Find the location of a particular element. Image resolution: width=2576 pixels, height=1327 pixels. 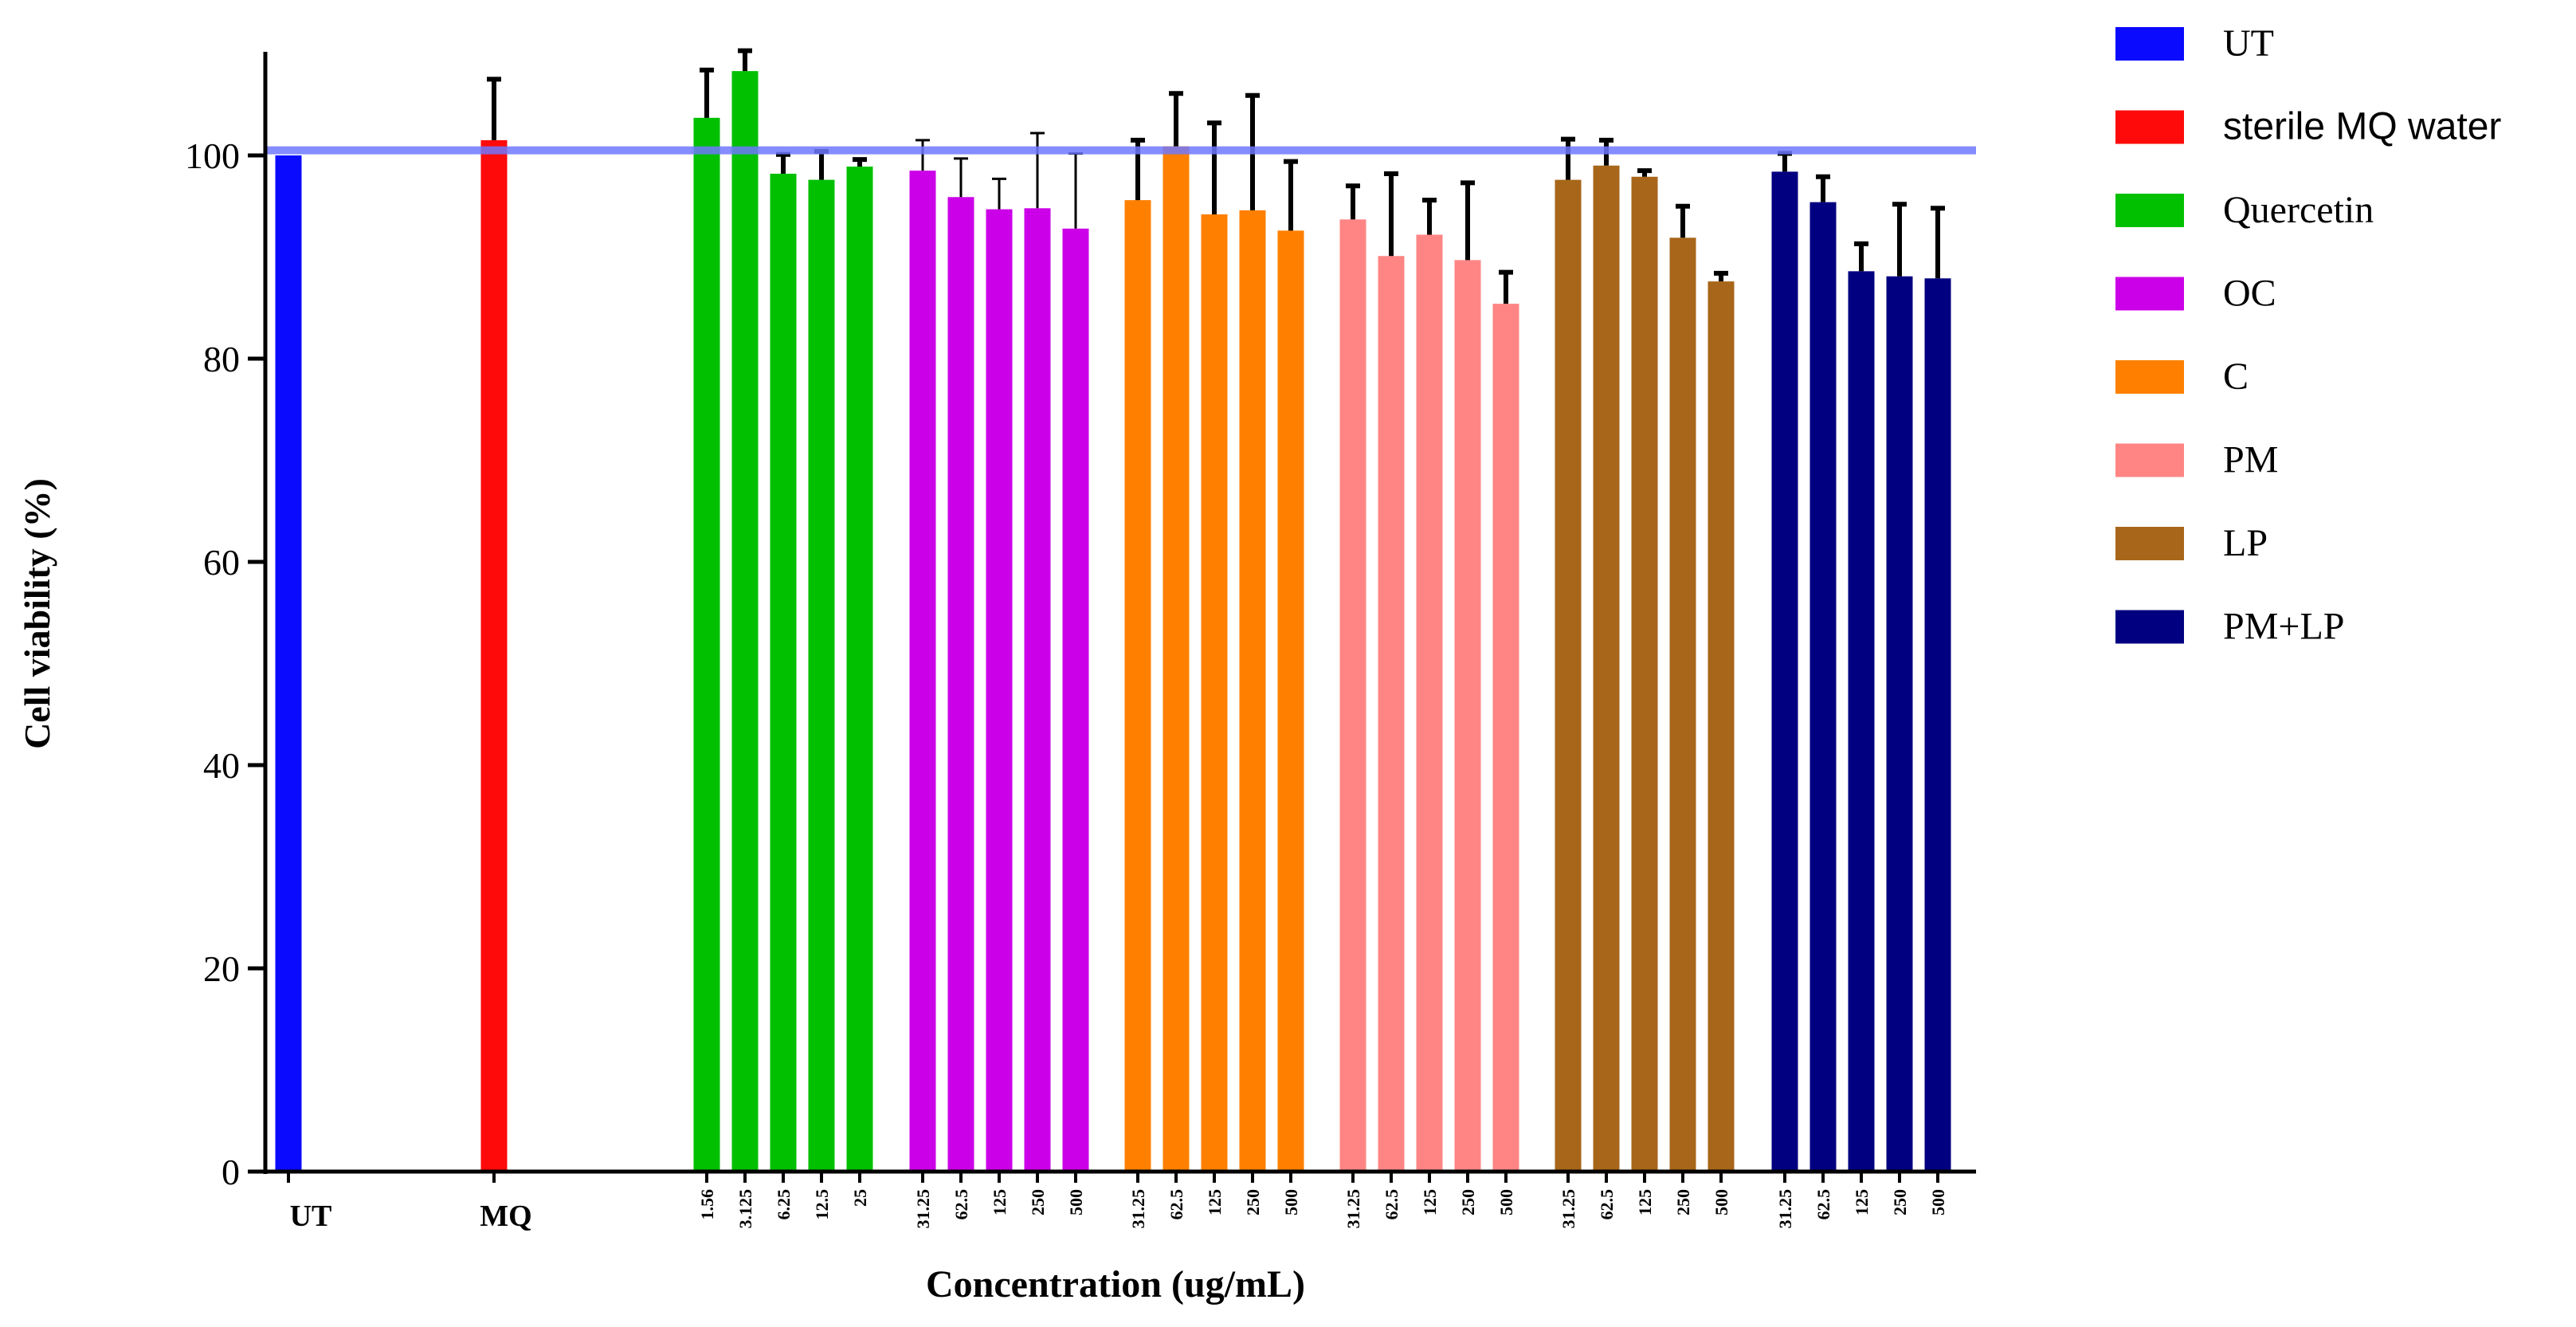

group-label-mq: MQ is located at coordinates (505, 1216).